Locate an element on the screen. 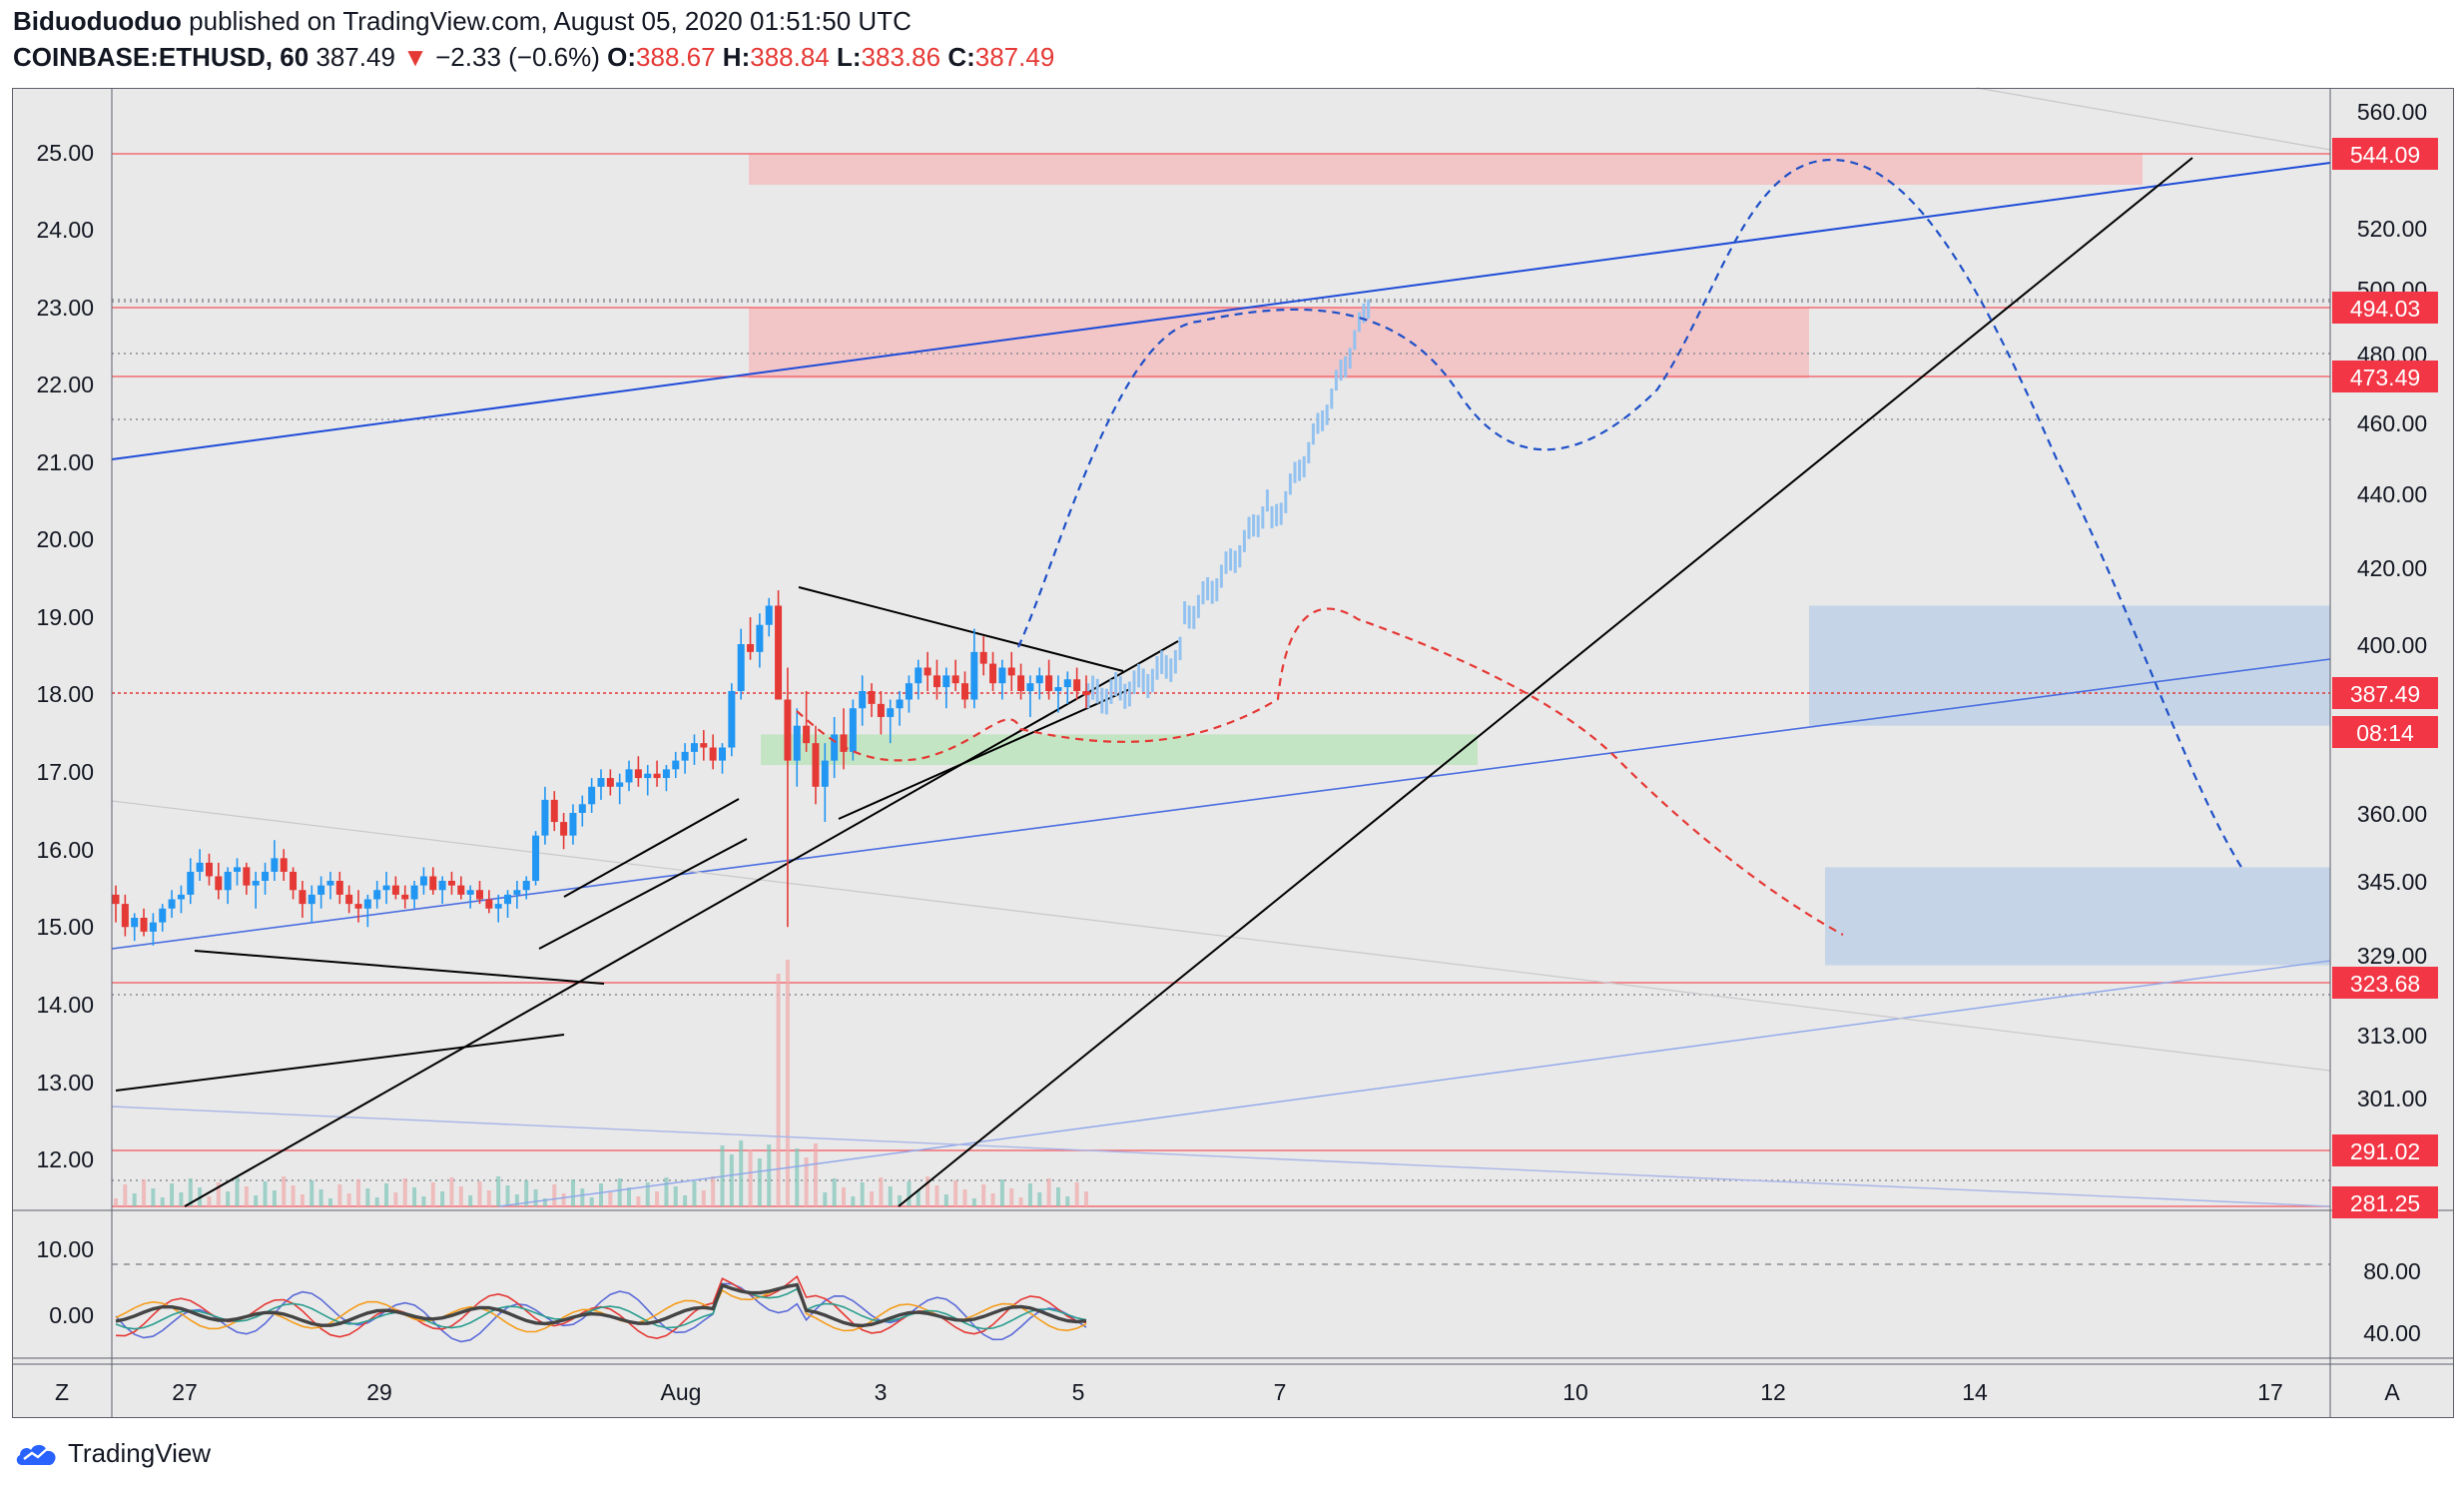  candles is located at coordinates (601, 768).